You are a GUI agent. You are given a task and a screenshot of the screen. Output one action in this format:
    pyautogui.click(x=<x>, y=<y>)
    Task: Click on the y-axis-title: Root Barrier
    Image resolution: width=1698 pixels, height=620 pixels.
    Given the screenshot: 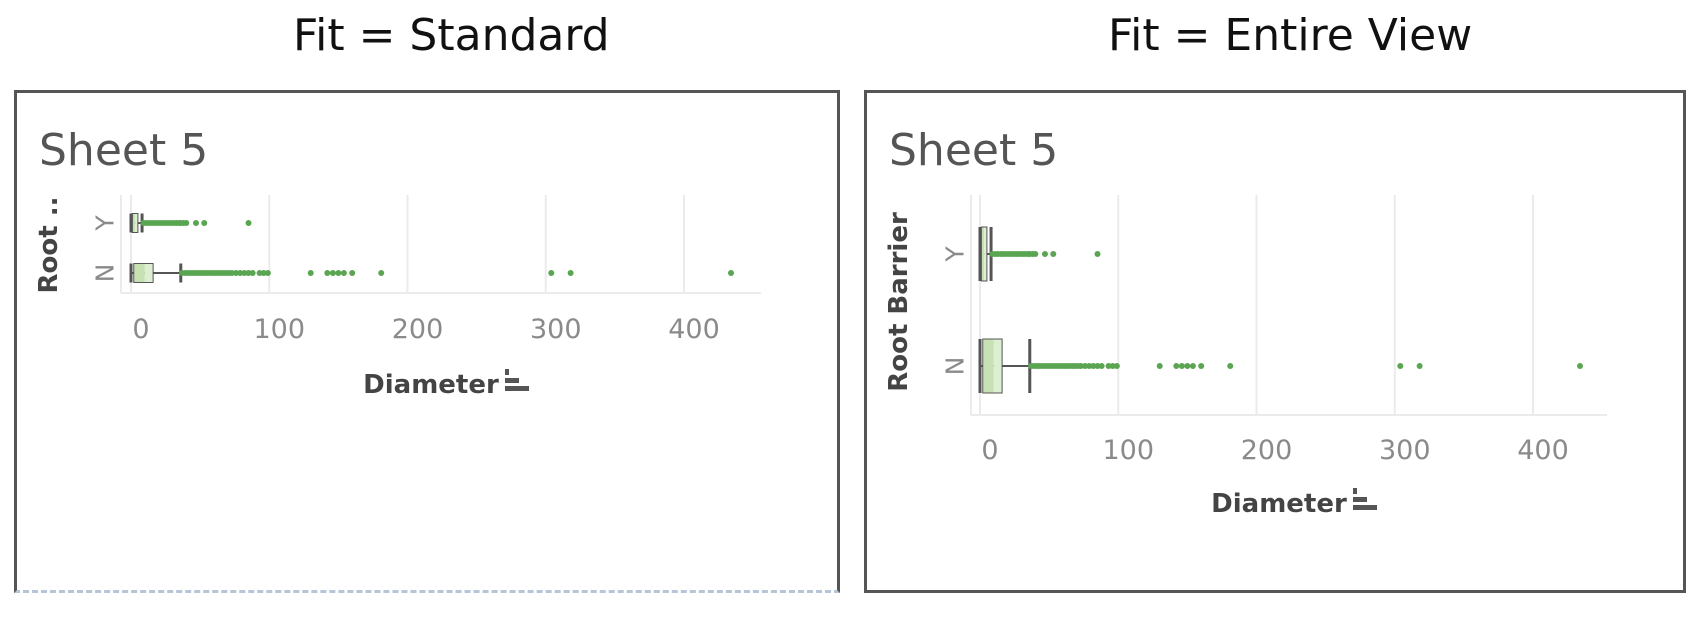 What is the action you would take?
    pyautogui.click(x=899, y=302)
    